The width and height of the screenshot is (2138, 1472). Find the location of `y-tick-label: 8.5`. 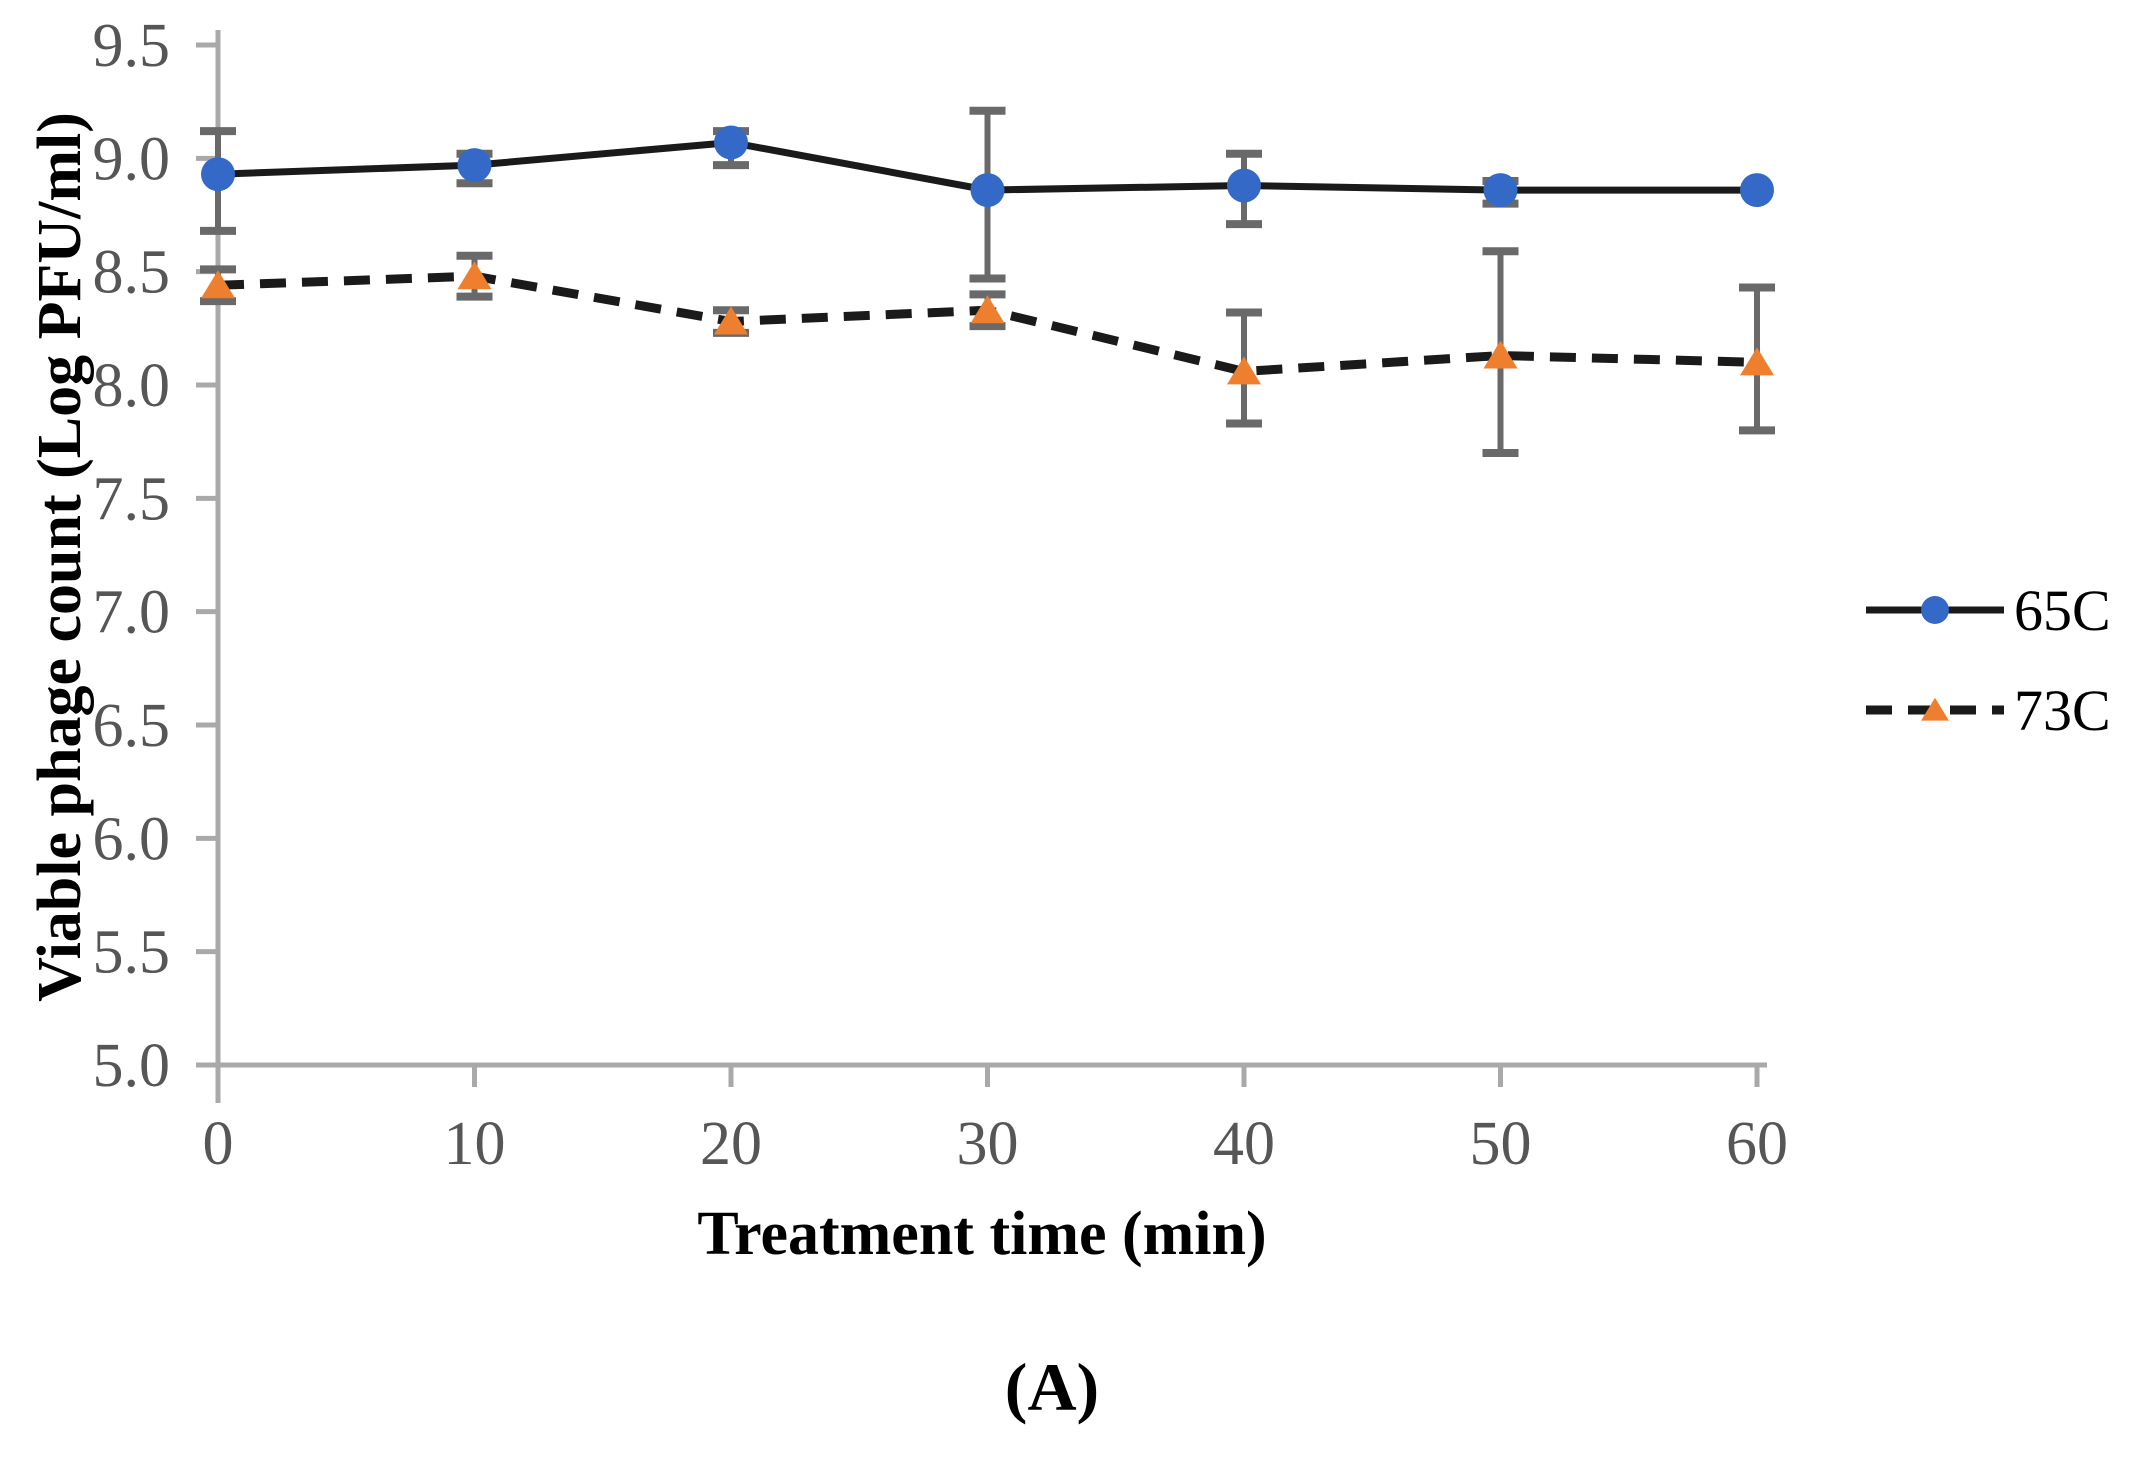

y-tick-label: 8.5 is located at coordinates (132, 273).